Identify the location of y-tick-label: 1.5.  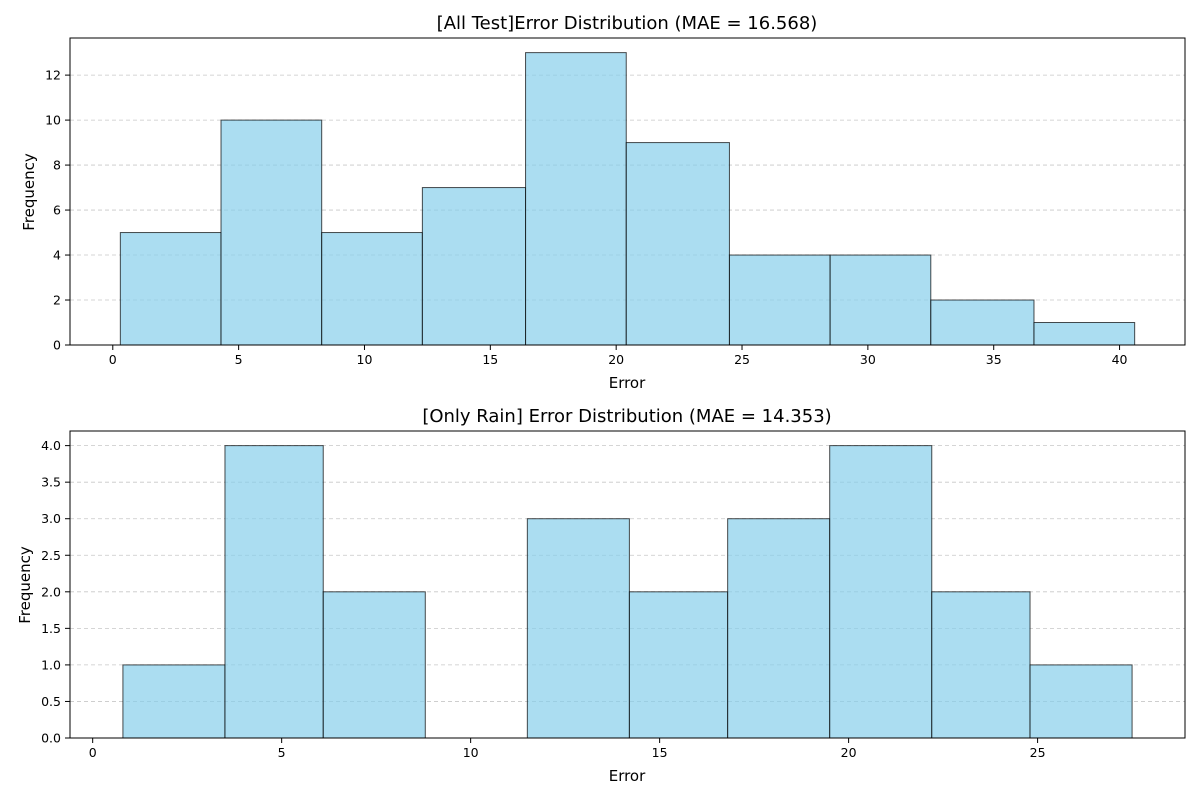
(51, 628).